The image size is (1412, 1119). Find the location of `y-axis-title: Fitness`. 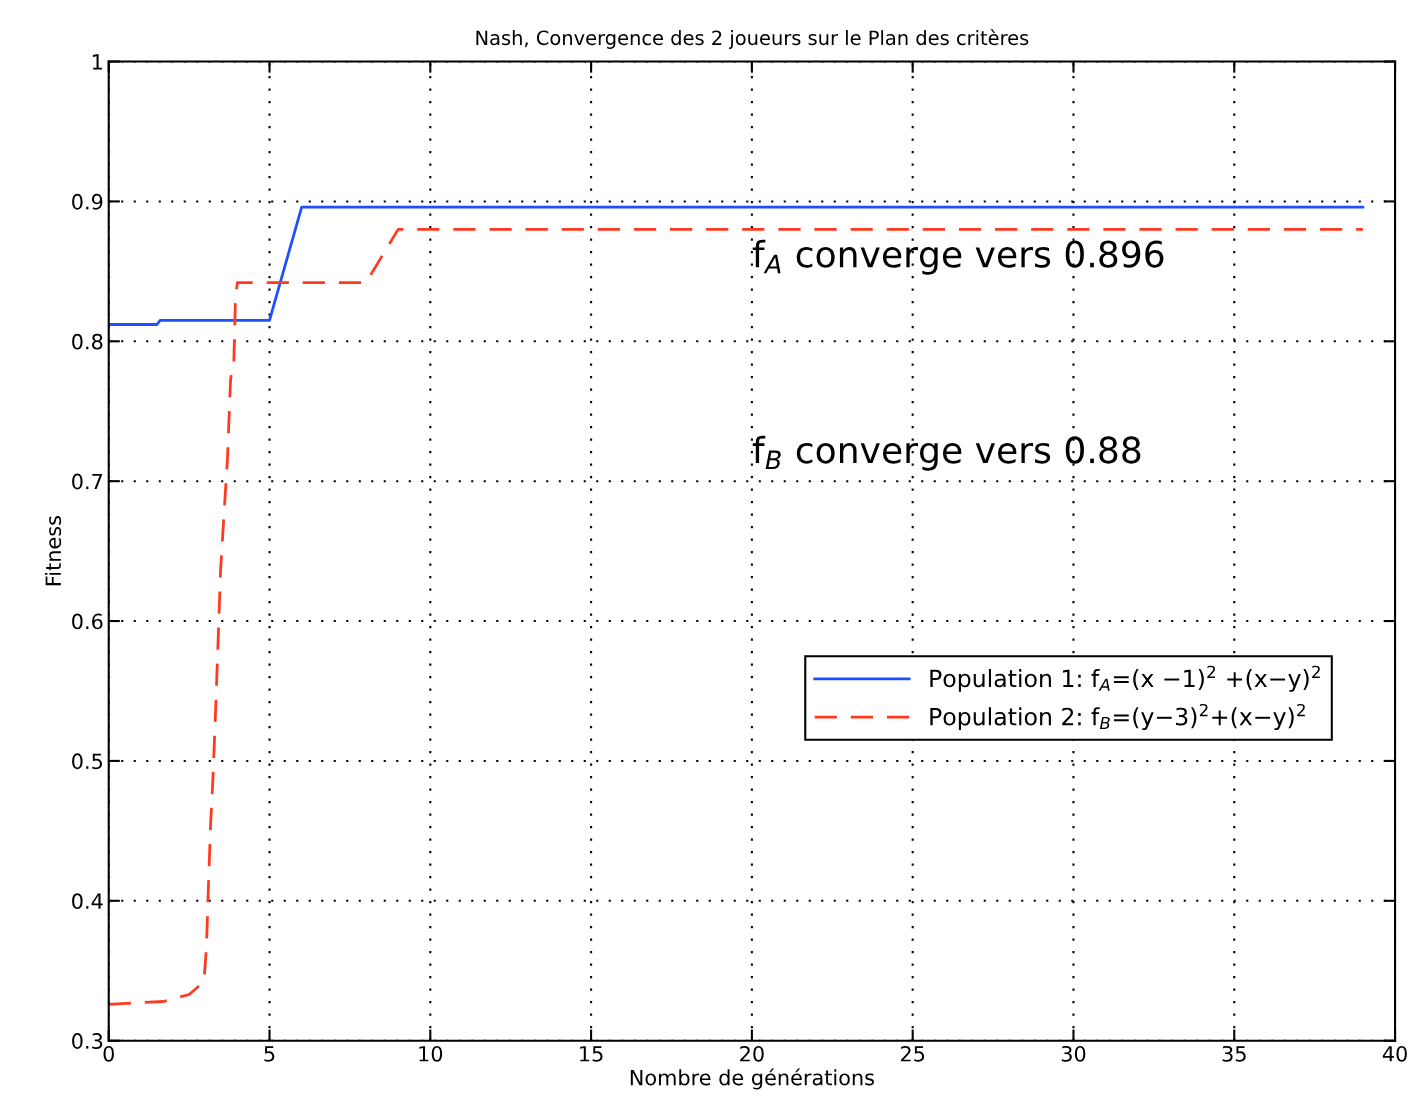

y-axis-title: Fitness is located at coordinates (53, 551).